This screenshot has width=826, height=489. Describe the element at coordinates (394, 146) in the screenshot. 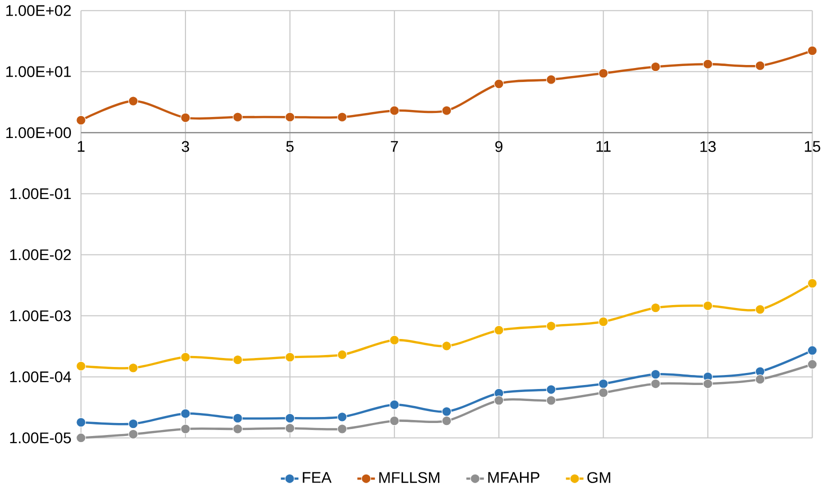

I see `x-tick-label: 7` at that location.